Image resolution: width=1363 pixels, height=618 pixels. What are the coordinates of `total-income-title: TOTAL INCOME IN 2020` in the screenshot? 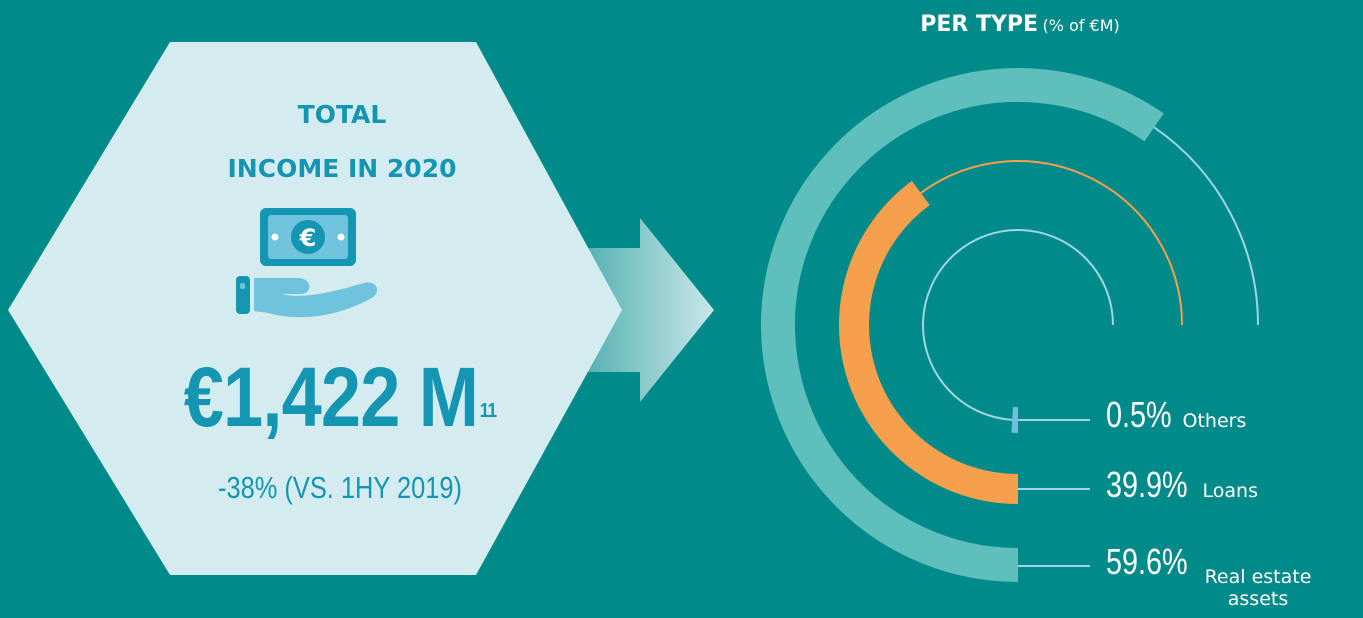 It's located at (342, 142).